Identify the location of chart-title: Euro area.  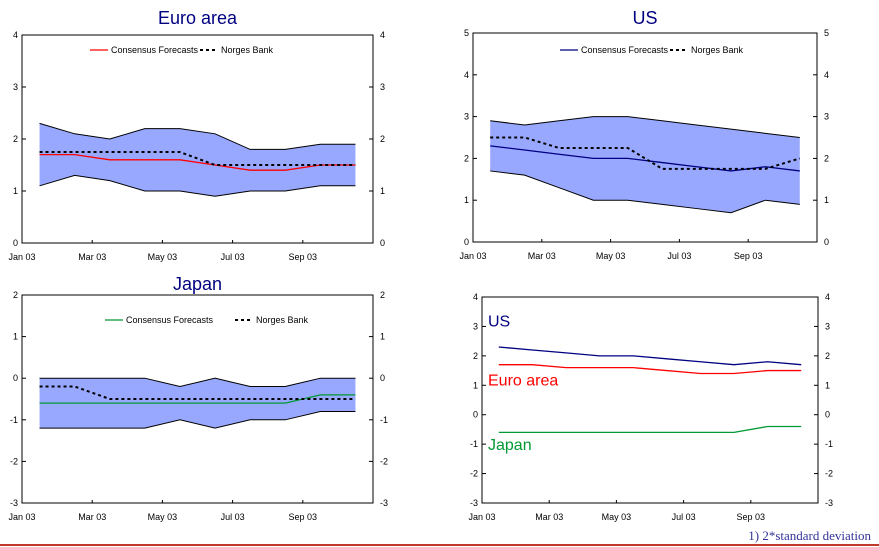
(198, 18).